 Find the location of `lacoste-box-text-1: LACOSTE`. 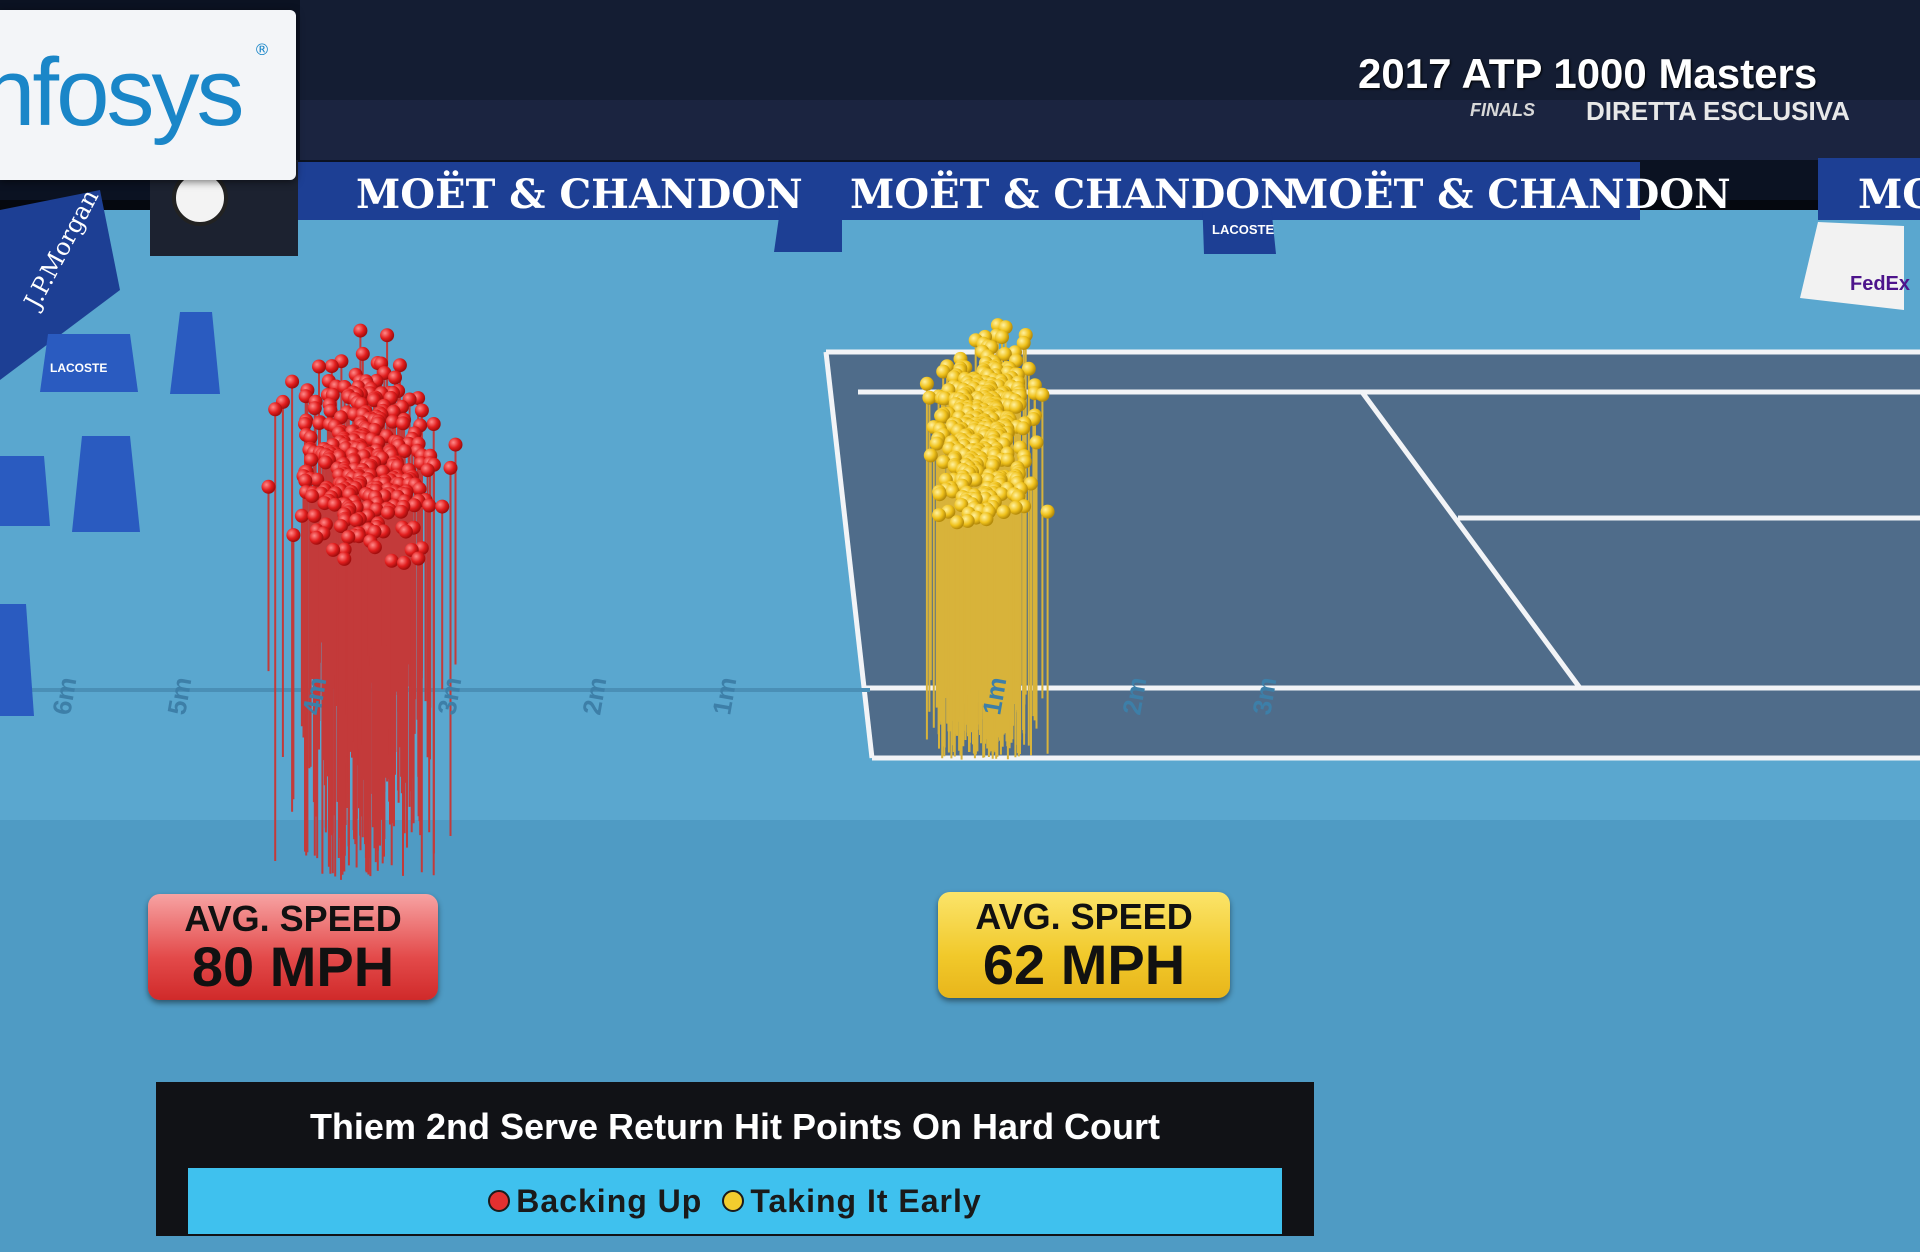

lacoste-box-text-1: LACOSTE is located at coordinates (1243, 229).